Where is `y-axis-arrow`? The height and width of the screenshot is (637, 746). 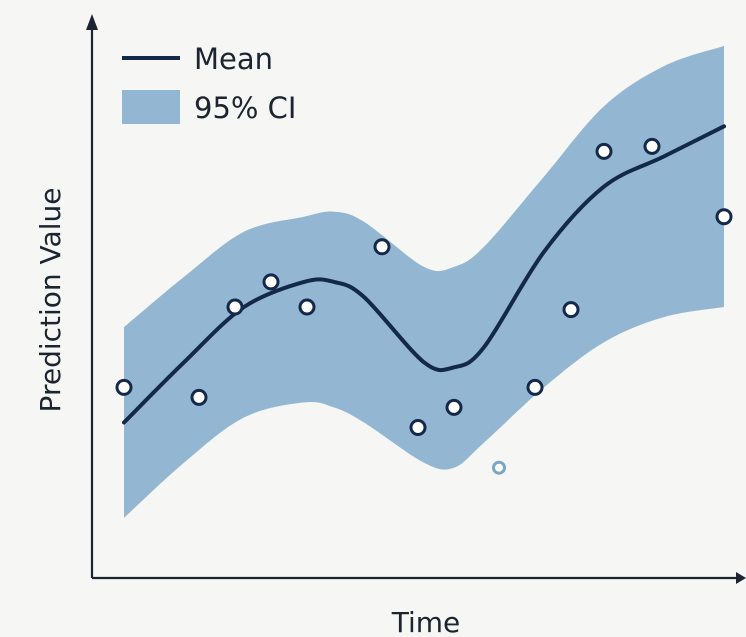
y-axis-arrow is located at coordinates (92, 22).